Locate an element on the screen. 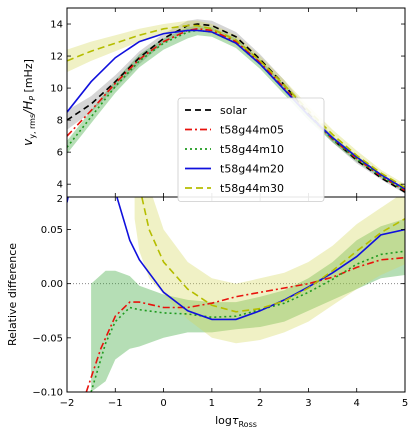 The image size is (416, 434). x-tick-label: 0 is located at coordinates (163, 403).